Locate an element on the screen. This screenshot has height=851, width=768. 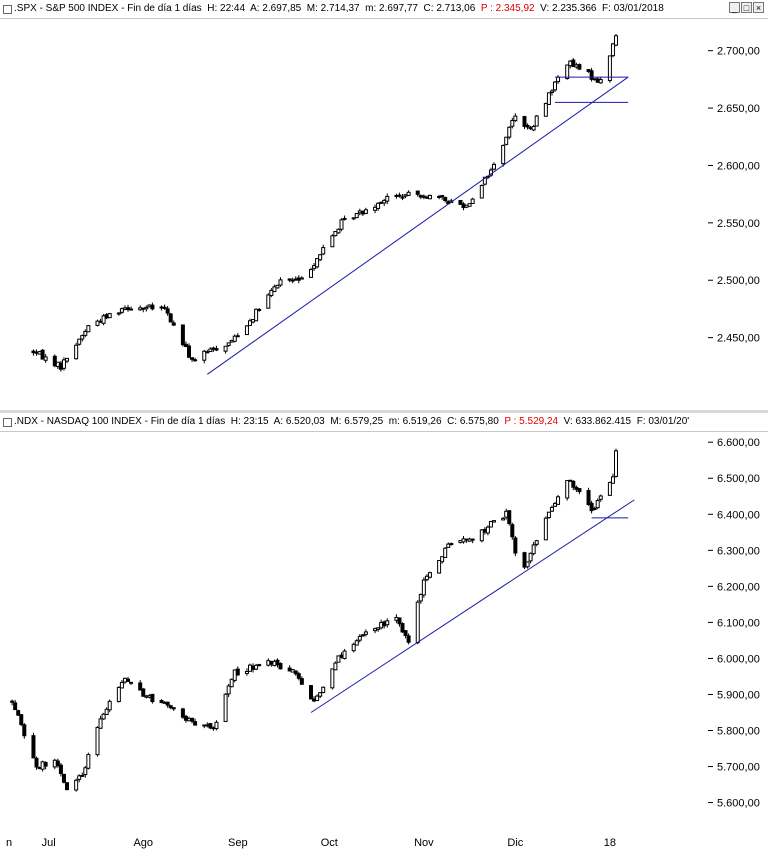
spx-volume: V: 2.235.366 is located at coordinates (568, 8).